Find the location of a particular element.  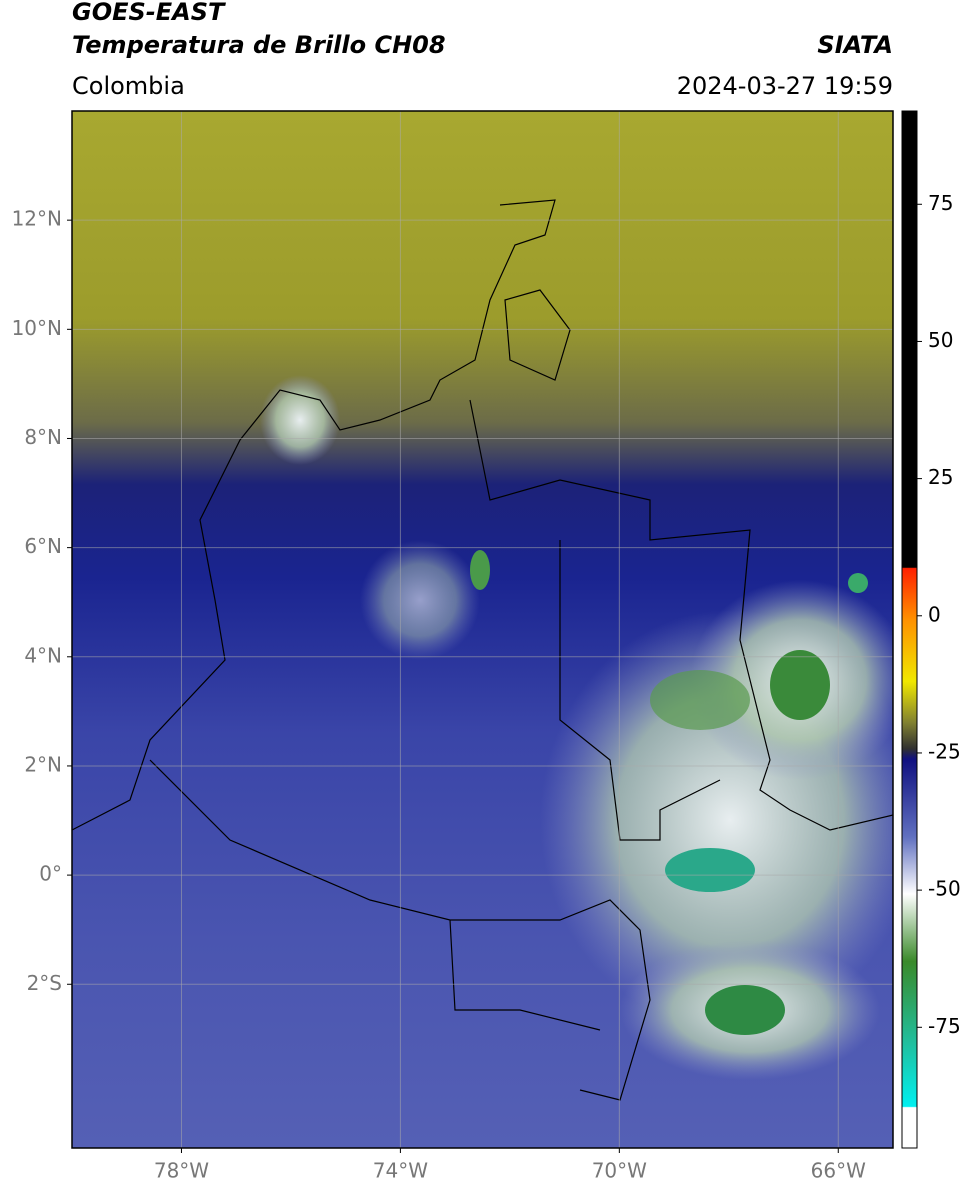

x-tick-label: 78°W is located at coordinates (181, 1171).